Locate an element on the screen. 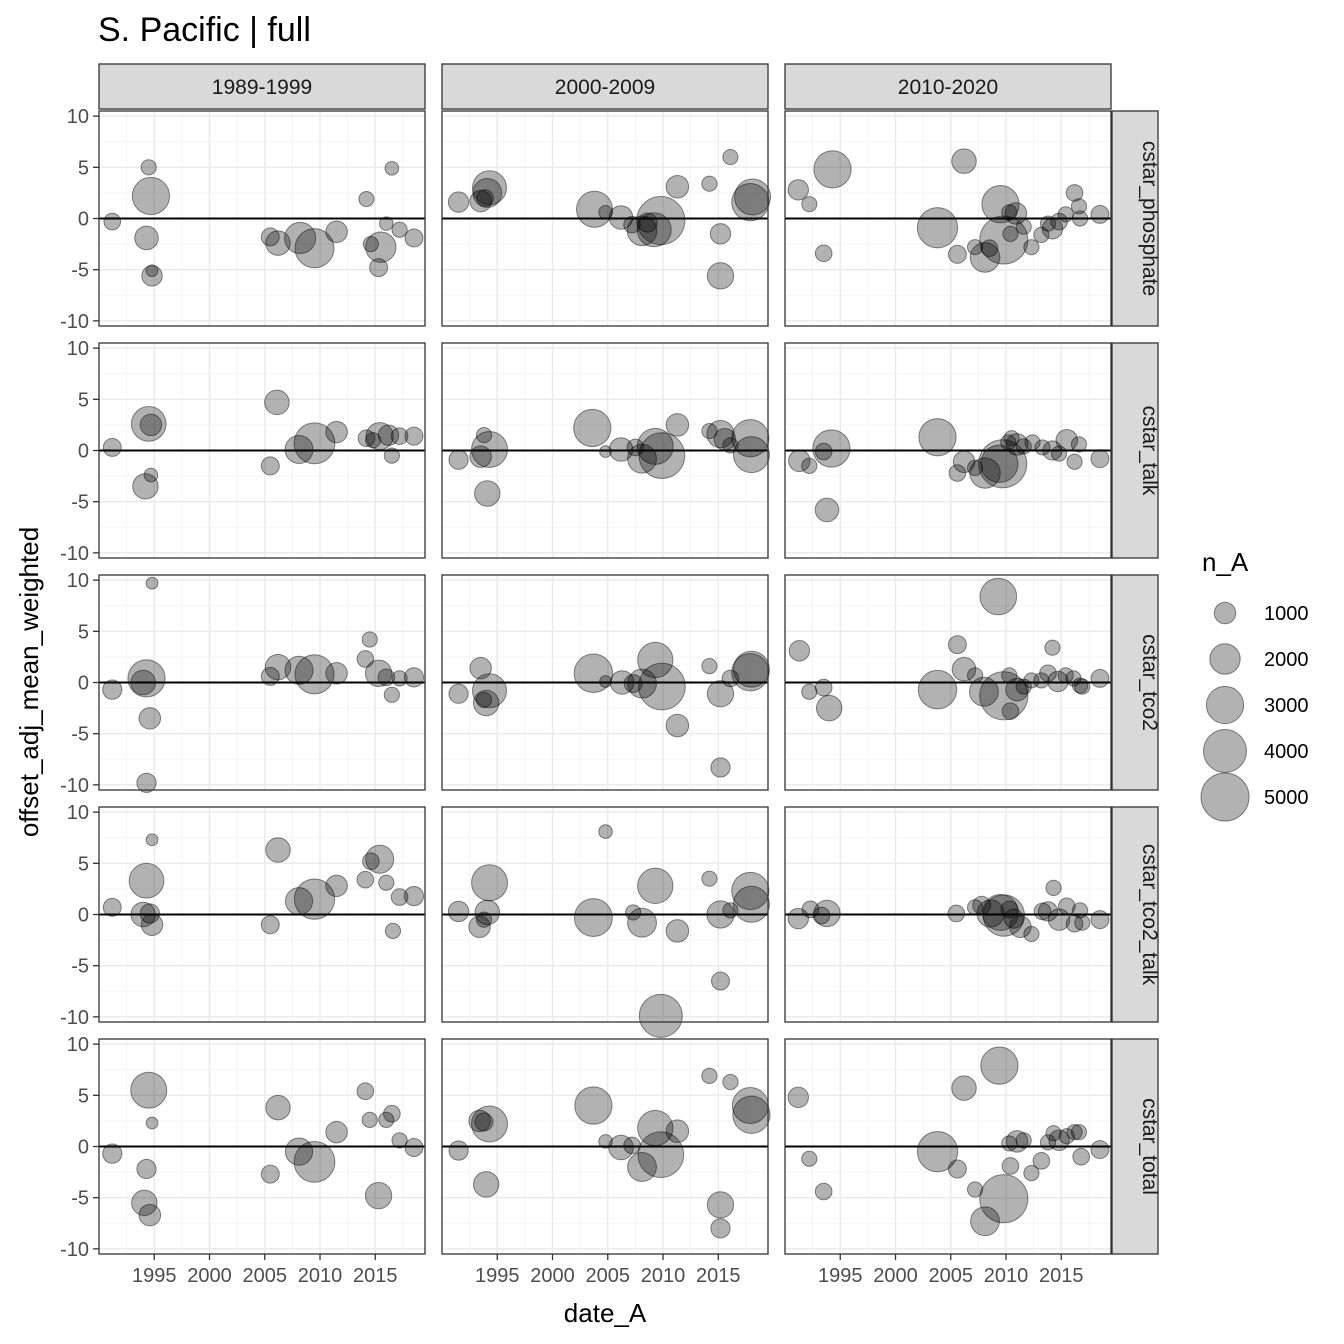 The image size is (1344, 1344). column-strip-label: 2000-2009 is located at coordinates (605, 87).